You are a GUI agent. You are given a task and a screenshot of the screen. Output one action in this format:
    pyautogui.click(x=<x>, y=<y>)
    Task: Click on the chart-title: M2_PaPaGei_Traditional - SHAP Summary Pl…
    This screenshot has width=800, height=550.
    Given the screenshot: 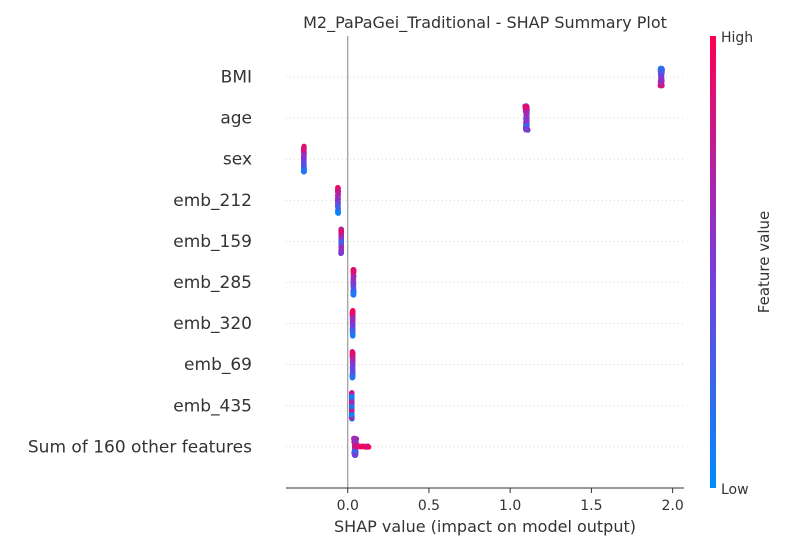 What is the action you would take?
    pyautogui.click(x=485, y=23)
    